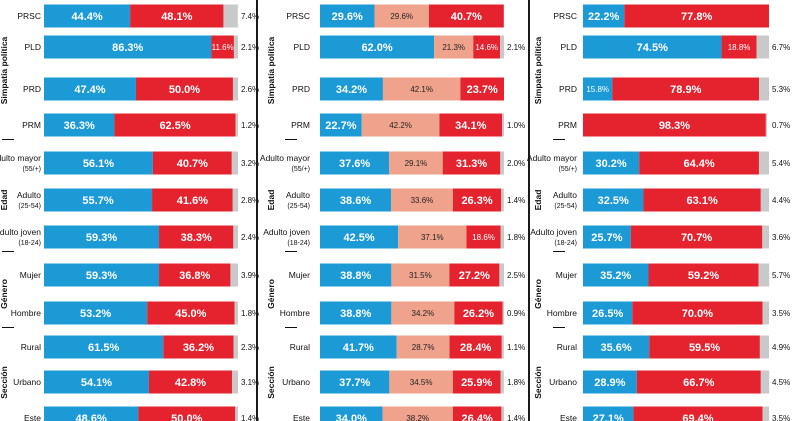 The height and width of the screenshot is (421, 800). I want to click on data-label: 78.9%, so click(685, 90).